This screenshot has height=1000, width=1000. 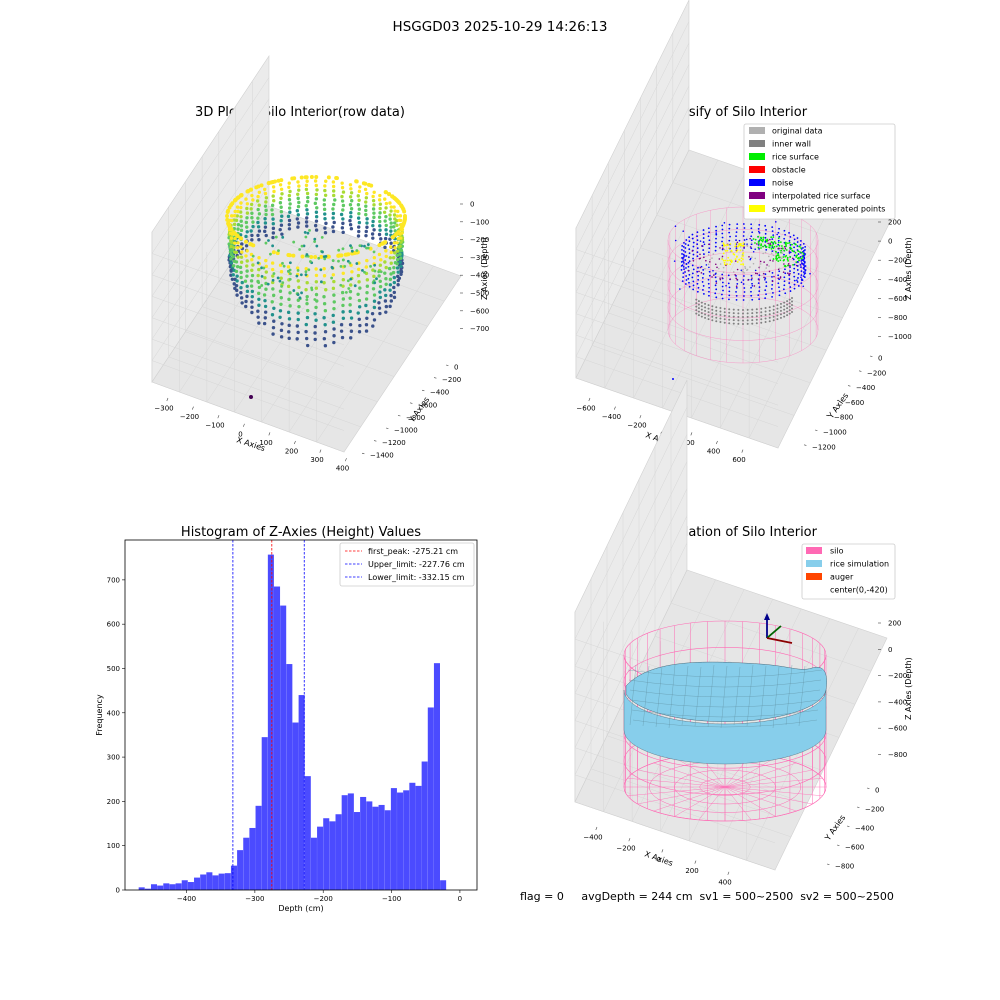 I want to click on classify-legend-label: inner wall, so click(x=791, y=144).